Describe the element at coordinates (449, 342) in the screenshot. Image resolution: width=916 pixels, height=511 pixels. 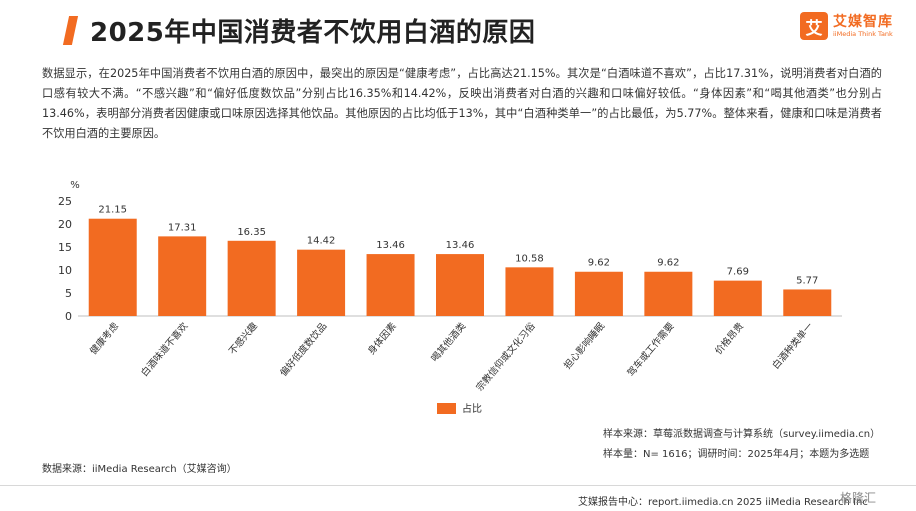
I see `x-tick-label: 喝其他酒类` at that location.